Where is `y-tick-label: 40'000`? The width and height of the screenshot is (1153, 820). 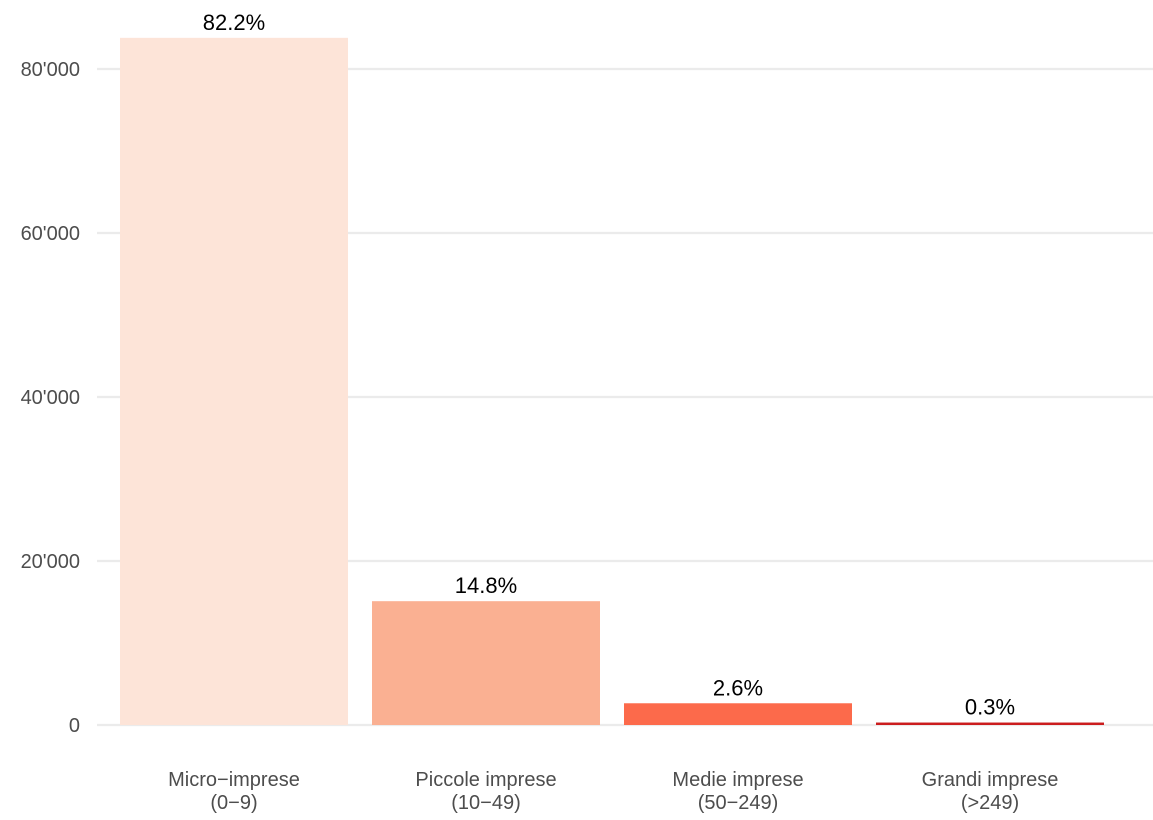 y-tick-label: 40'000 is located at coordinates (50, 398).